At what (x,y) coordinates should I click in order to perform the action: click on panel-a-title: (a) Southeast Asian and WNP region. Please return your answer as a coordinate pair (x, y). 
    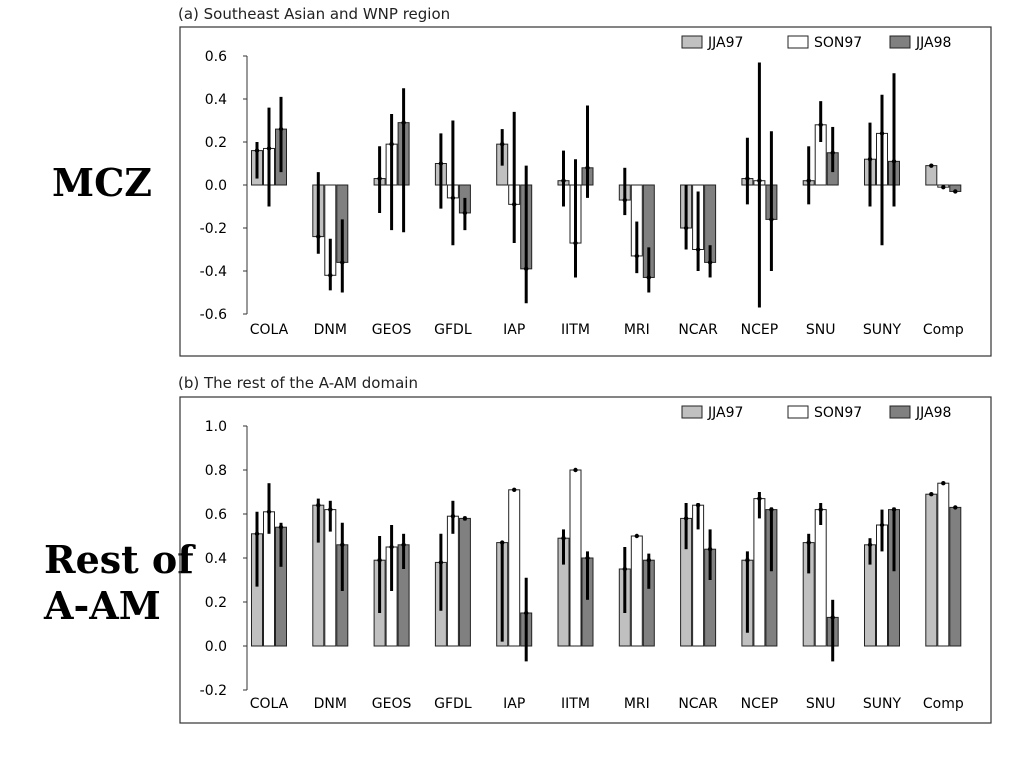
    Looking at the image, I should click on (314, 14).